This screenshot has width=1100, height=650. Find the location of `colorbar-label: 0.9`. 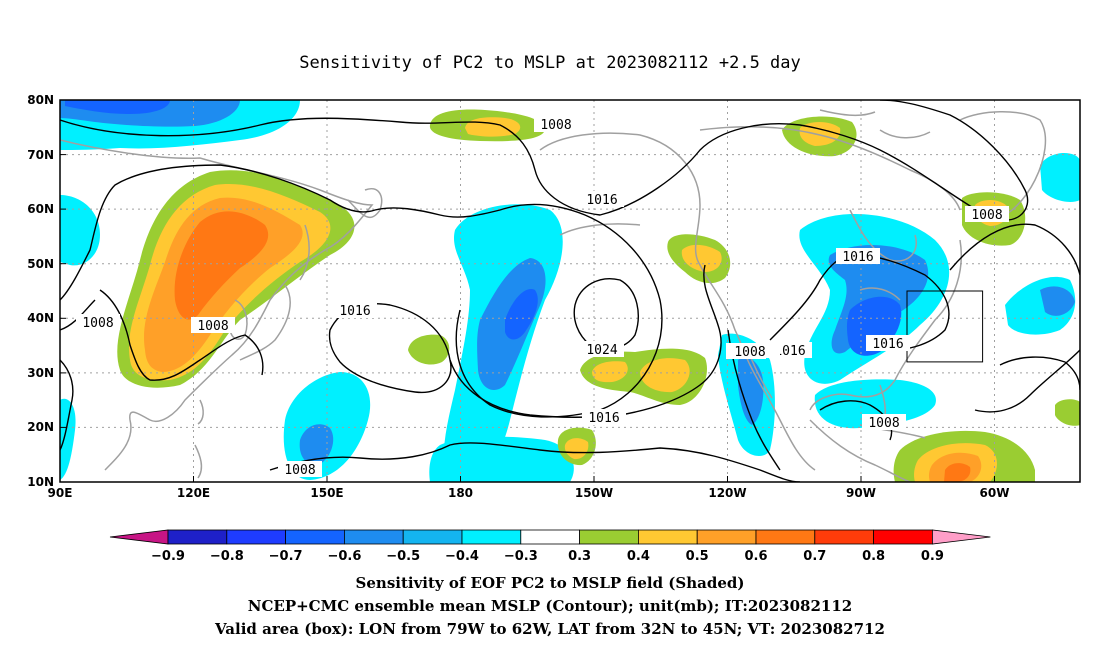

colorbar-label: 0.9 is located at coordinates (932, 556).